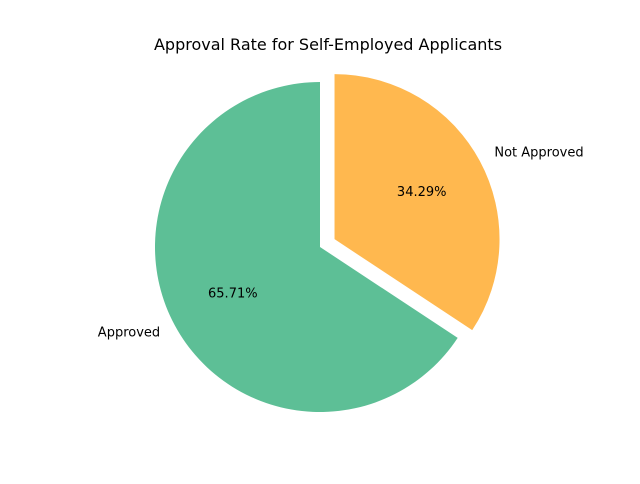 The width and height of the screenshot is (640, 484). Describe the element at coordinates (129, 332) in the screenshot. I see `pie-slice-category-label: Approved` at that location.